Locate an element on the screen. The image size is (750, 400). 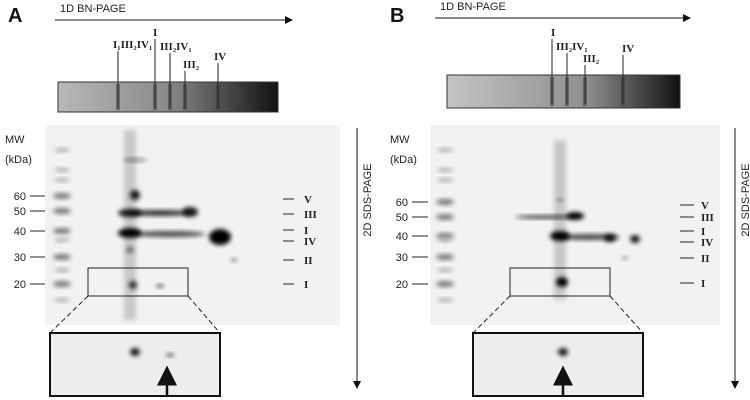
bn-strip is located at coordinates (563, 91).